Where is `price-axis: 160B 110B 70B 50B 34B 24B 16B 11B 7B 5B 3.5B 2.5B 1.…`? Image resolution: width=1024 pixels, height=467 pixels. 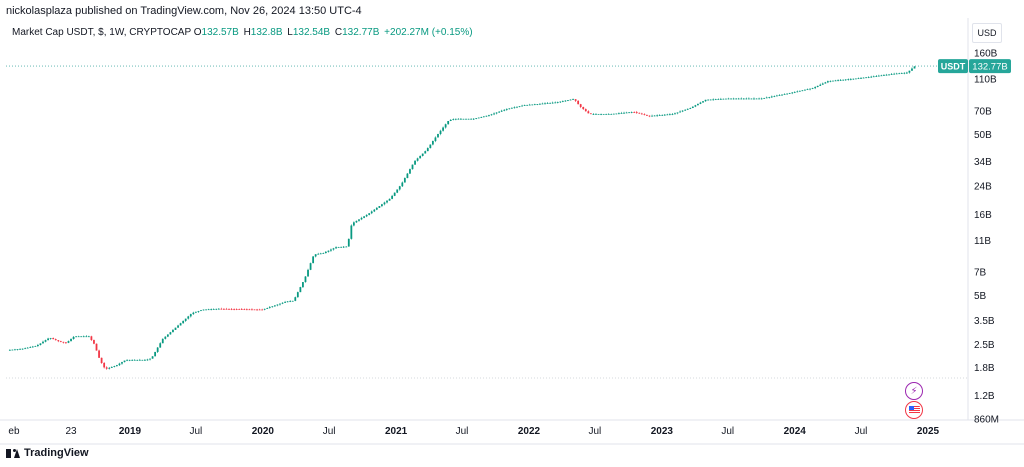 price-axis: 160B 110B 70B 50B 34B 24B 16B 11B 7B 5B 3.5B 2.5B 1.… is located at coordinates (986, 237).